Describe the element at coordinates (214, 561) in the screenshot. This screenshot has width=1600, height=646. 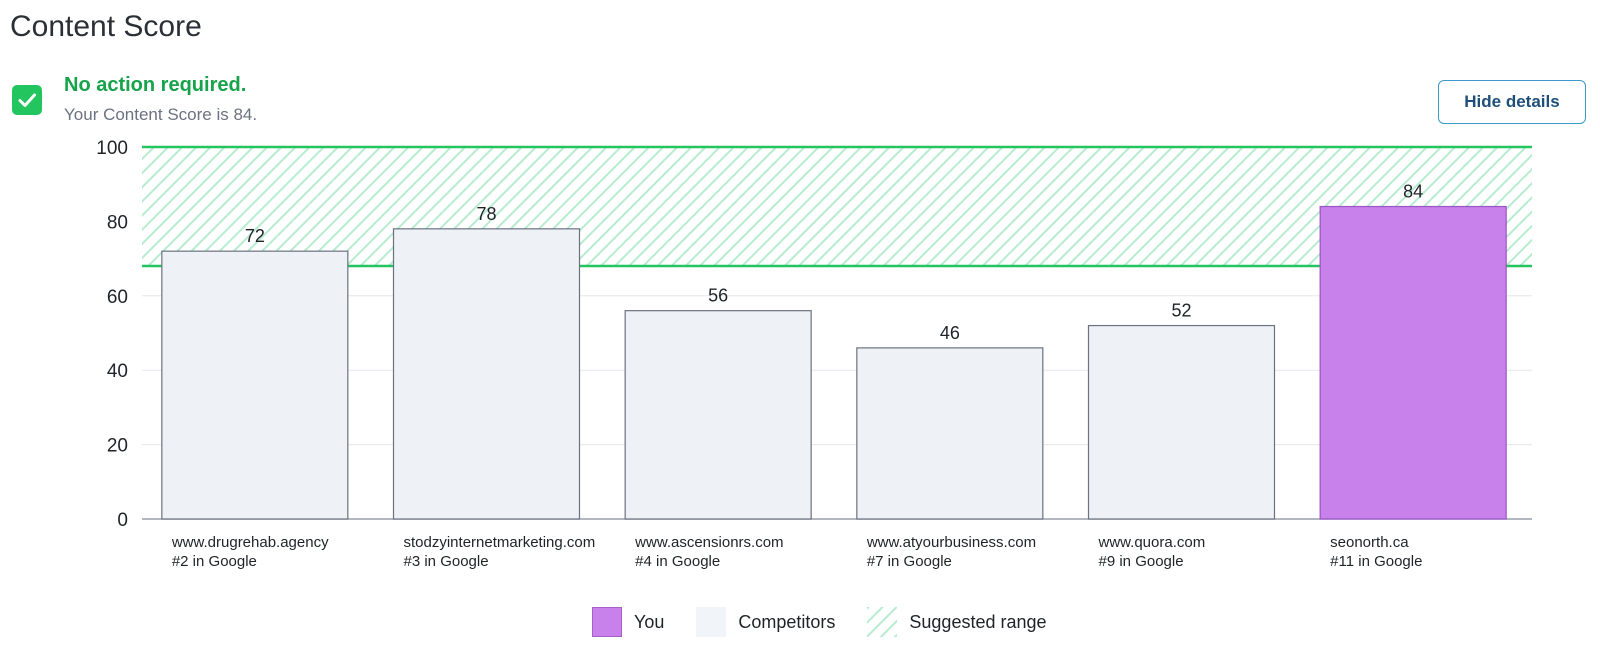
I see `x-tick-rank-label: #2 in Google` at that location.